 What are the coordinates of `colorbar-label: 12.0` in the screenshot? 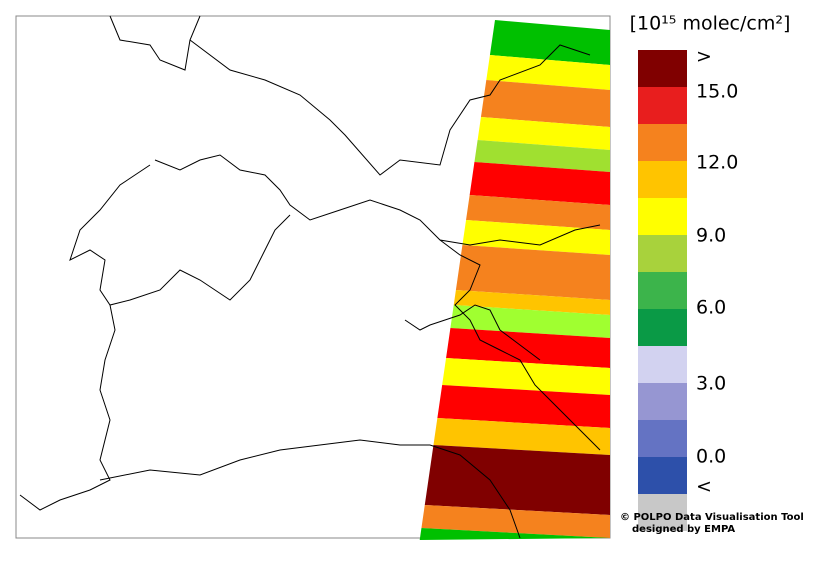 It's located at (717, 163).